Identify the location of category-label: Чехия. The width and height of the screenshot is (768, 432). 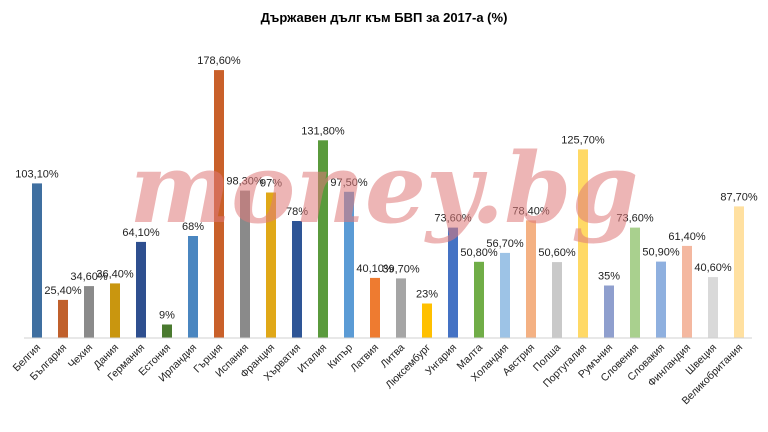
(80, 356).